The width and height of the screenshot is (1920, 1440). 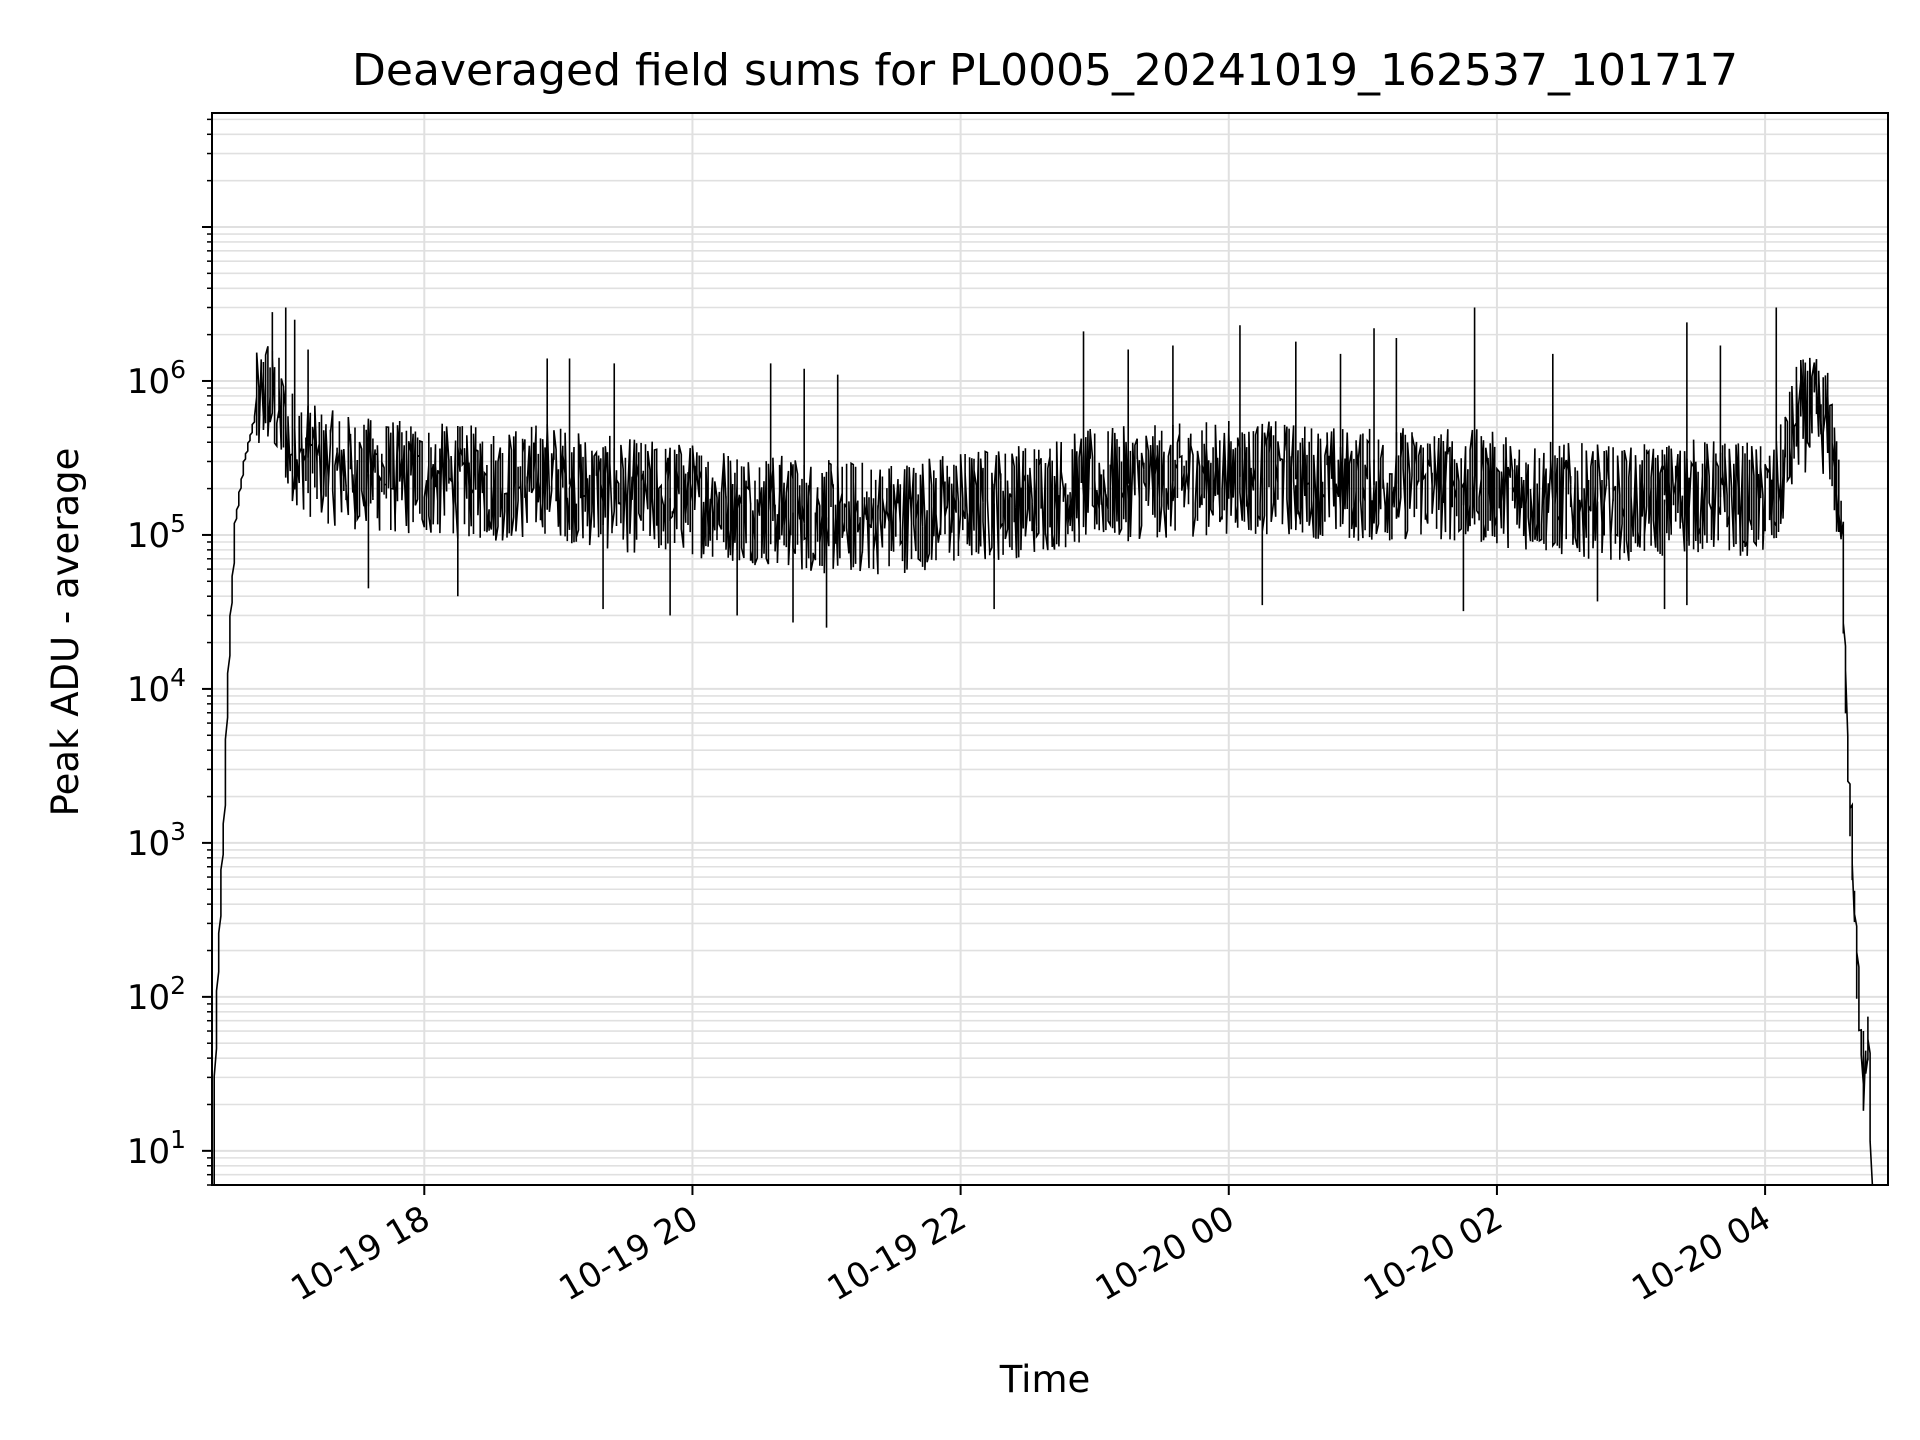 I want to click on x-axis-label: Time, so click(x=1045, y=1379).